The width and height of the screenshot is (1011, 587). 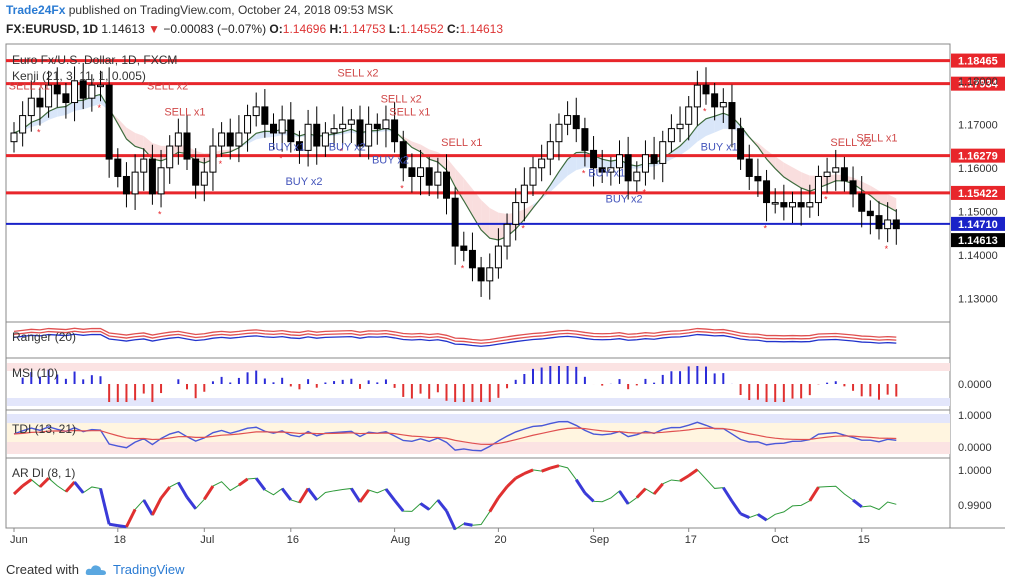 What do you see at coordinates (978, 157) in the screenshot?
I see `level-label: 1.16279` at bounding box center [978, 157].